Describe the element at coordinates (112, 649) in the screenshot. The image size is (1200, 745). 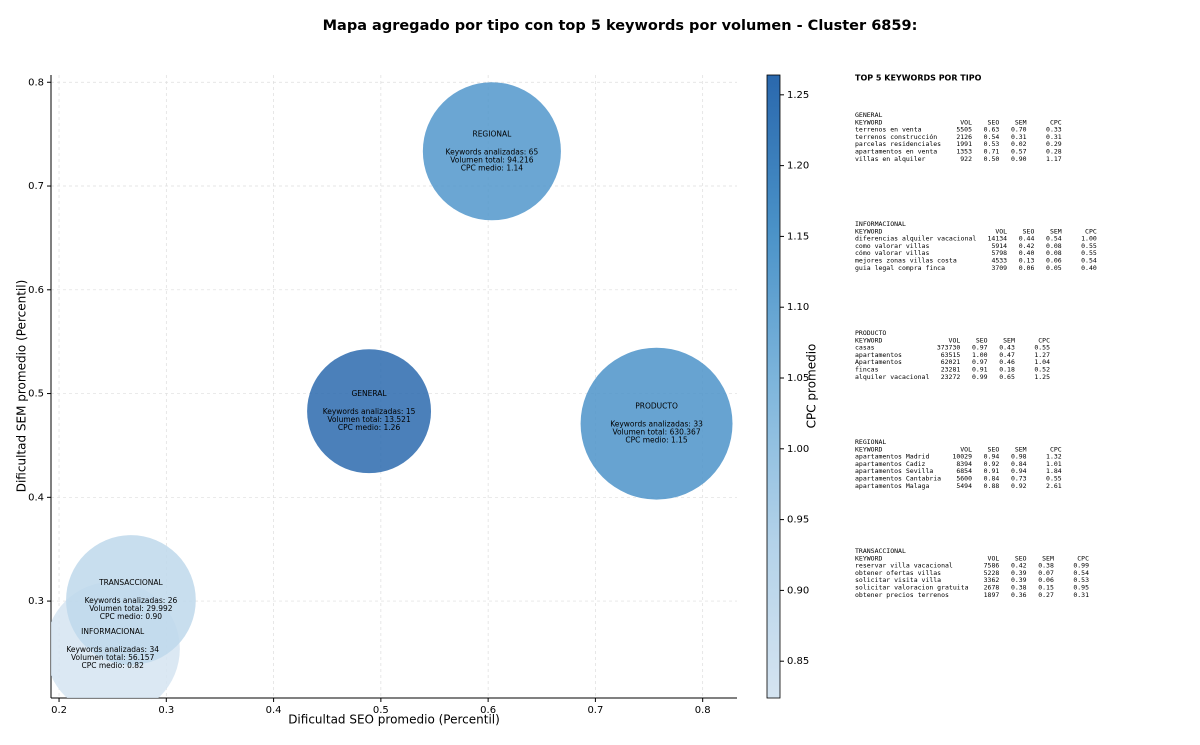
I see `bubble-label: Keywords analizadas: 34` at that location.